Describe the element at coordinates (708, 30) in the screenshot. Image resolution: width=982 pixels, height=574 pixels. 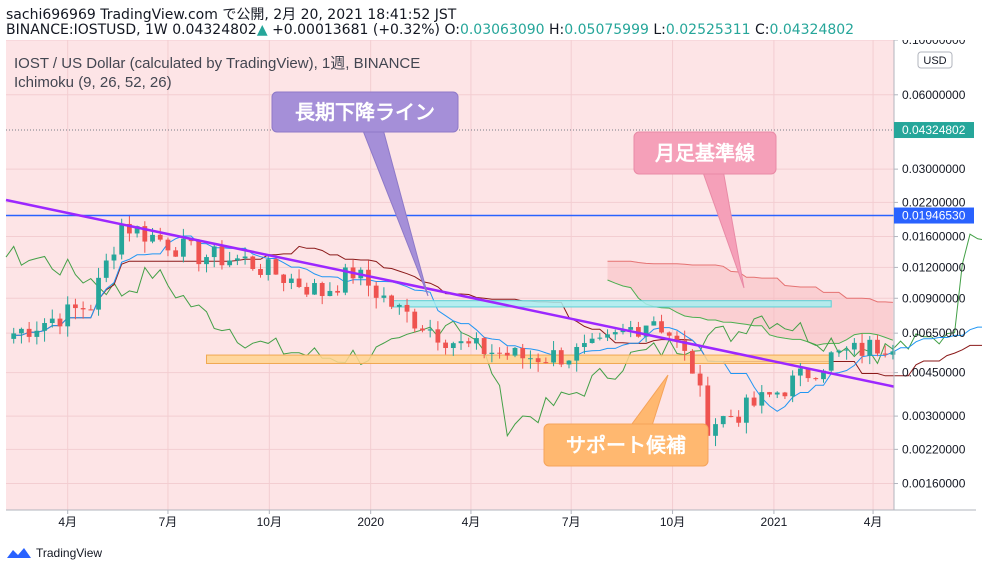
I see `low-value: 0.02525311` at that location.